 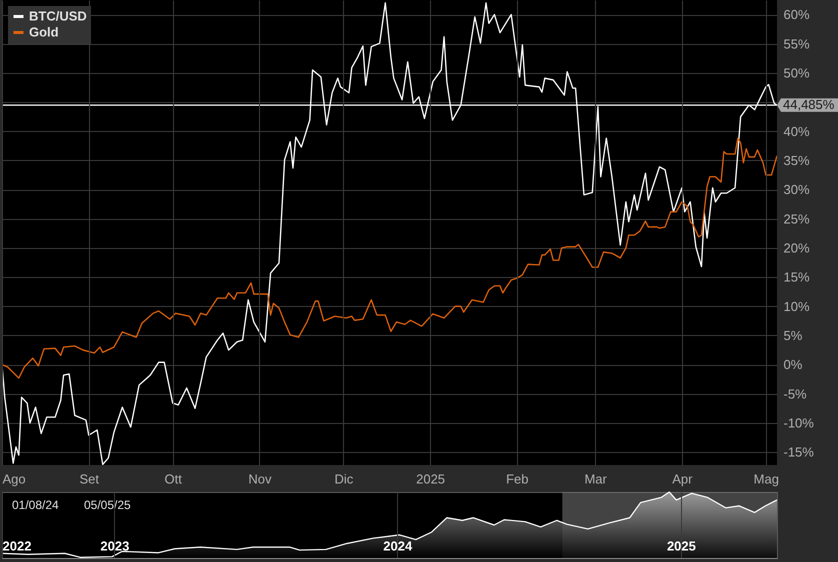 What do you see at coordinates (344, 479) in the screenshot?
I see `x-tick-label: Dic` at bounding box center [344, 479].